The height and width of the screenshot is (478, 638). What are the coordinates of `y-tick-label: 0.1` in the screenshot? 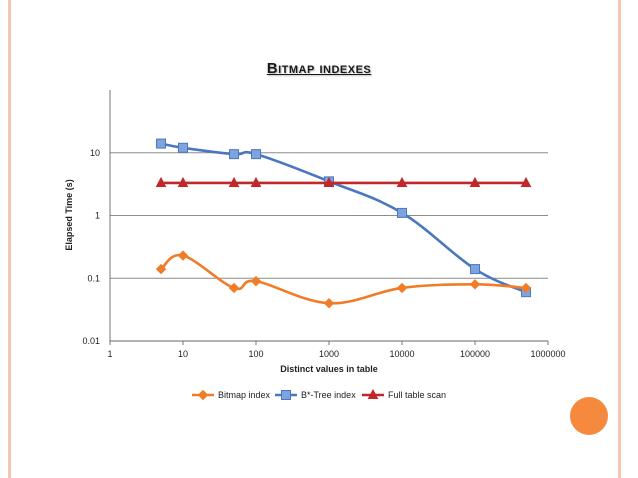 It's located at (93, 278).